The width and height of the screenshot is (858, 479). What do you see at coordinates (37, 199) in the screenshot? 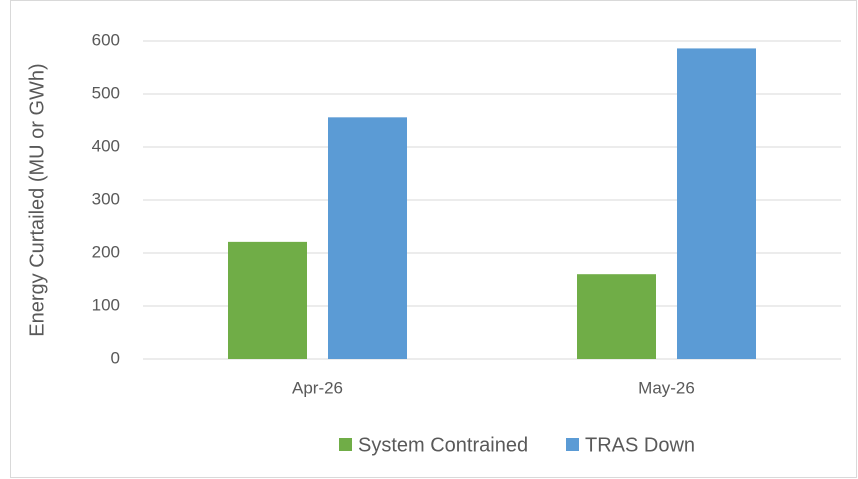
I see `y-axis-label: Energy Curtailed (MU or GWh)` at bounding box center [37, 199].